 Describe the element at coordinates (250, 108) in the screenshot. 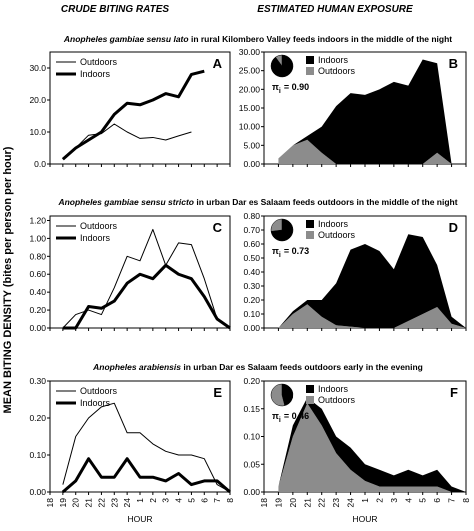

I see `y-tick-label: 15.00` at that location.